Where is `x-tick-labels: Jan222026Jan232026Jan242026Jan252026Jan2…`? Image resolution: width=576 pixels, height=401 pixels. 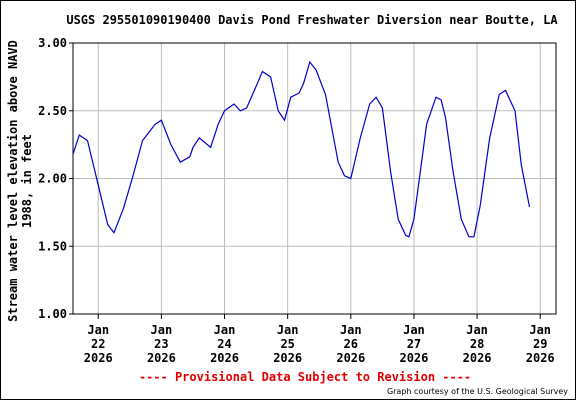 x-tick-labels: Jan222026Jan232026Jan242026Jan252026Jan2… is located at coordinates (319, 344).